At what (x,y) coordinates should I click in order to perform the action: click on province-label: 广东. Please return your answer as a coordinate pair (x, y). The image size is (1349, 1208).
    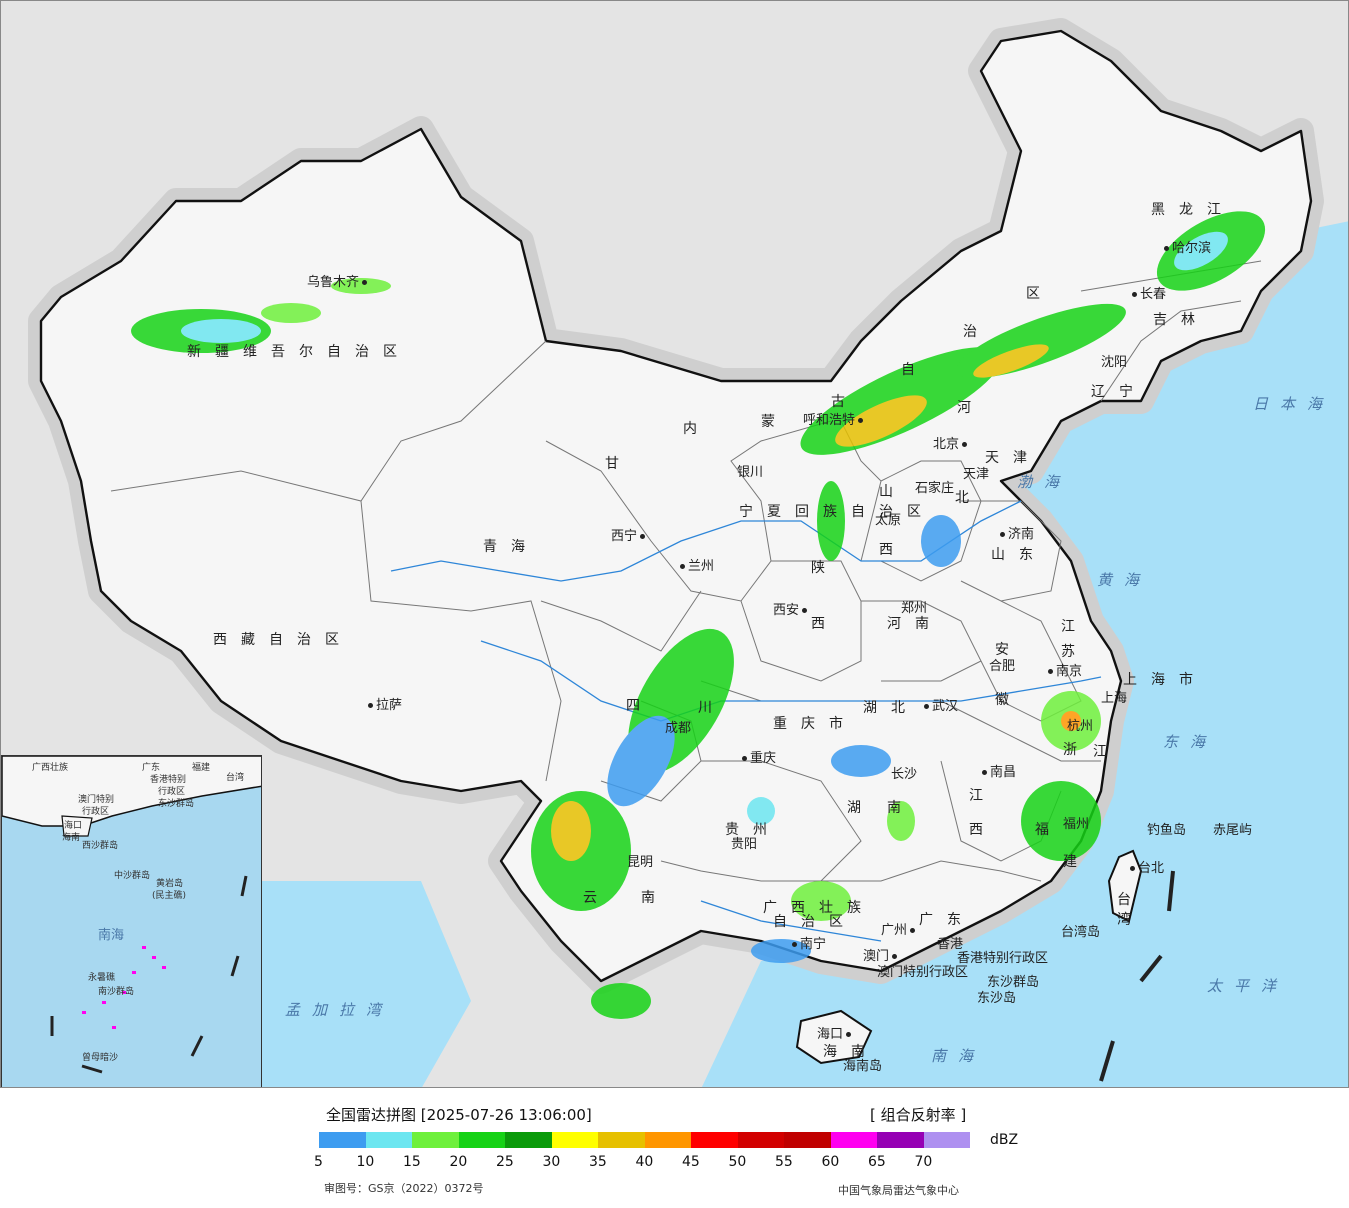
    Looking at the image, I should click on (947, 920).